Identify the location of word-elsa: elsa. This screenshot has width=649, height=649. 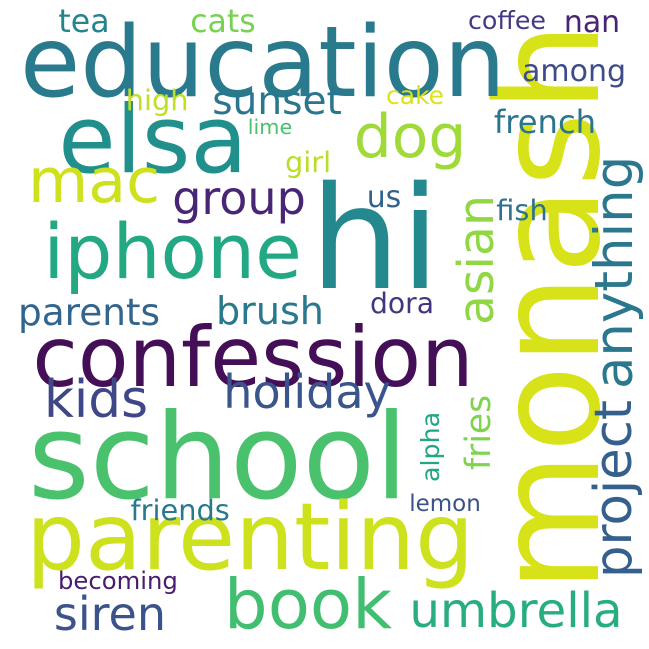
(153, 140).